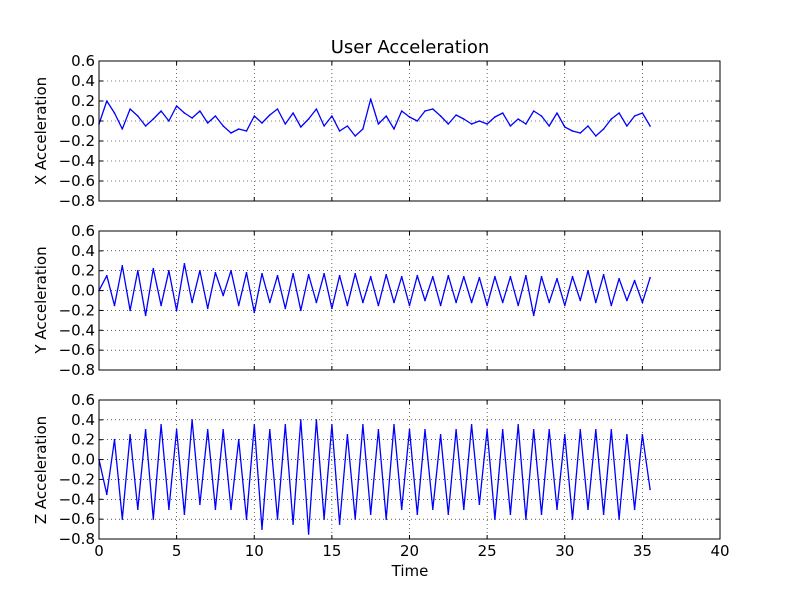 The width and height of the screenshot is (800, 600). I want to click on y-tick-label: 0.4, so click(83, 251).